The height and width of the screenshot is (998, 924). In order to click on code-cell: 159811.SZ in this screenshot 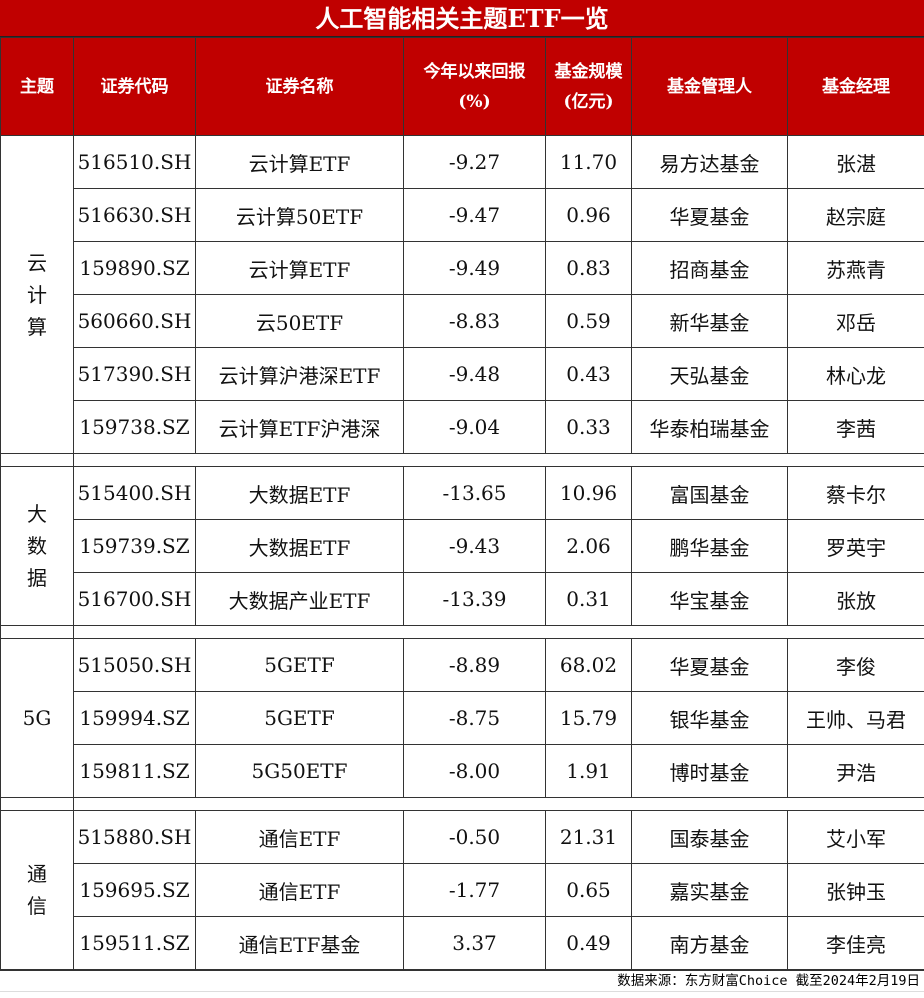, I will do `click(135, 771)`.